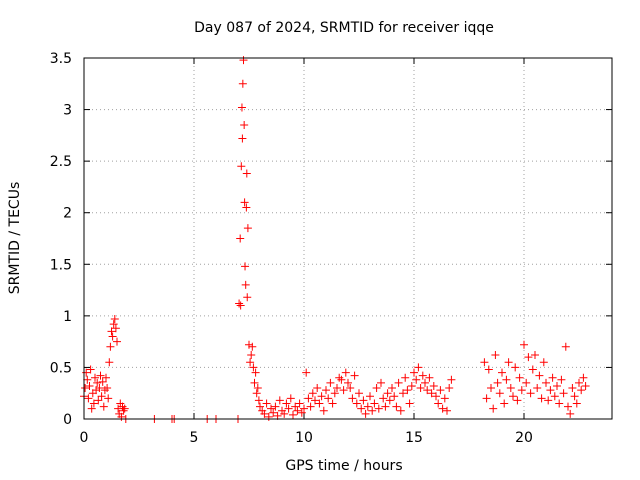 This screenshot has width=640, height=480. What do you see at coordinates (67, 214) in the screenshot?
I see `y-tick-label: 2` at bounding box center [67, 214].